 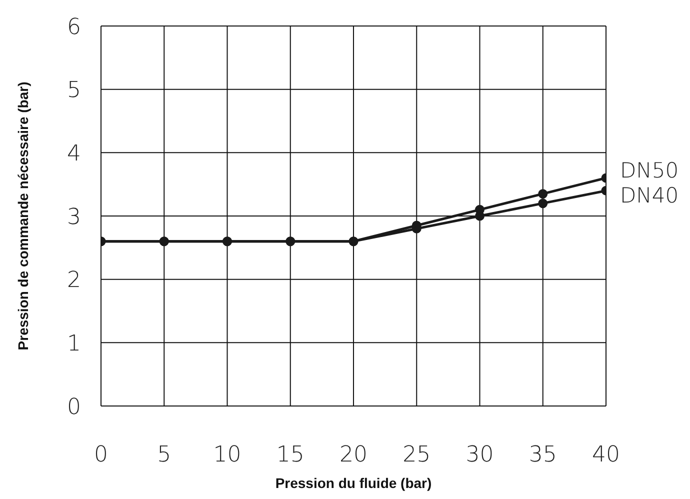 What do you see at coordinates (649, 170) in the screenshot?
I see `series-label: DN50` at bounding box center [649, 170].